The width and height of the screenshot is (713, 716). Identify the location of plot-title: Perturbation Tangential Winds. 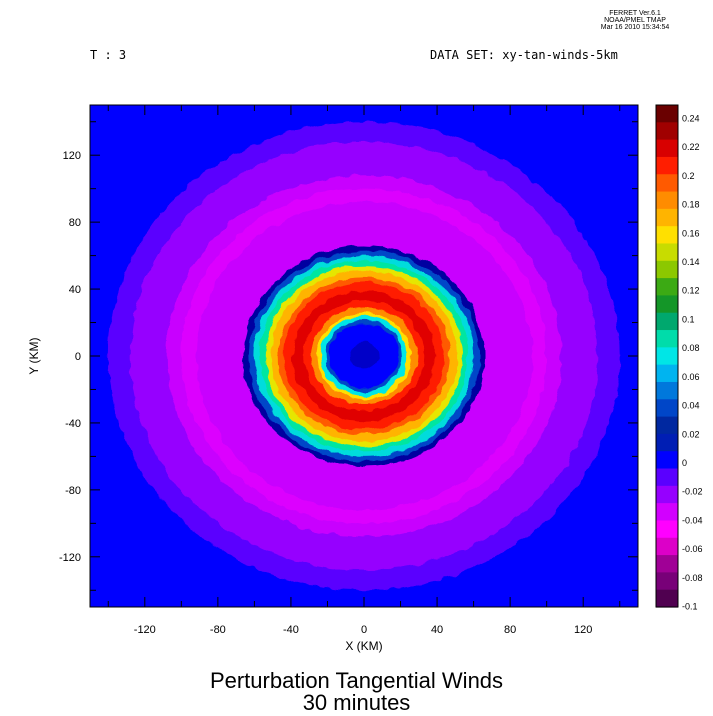
(356, 680).